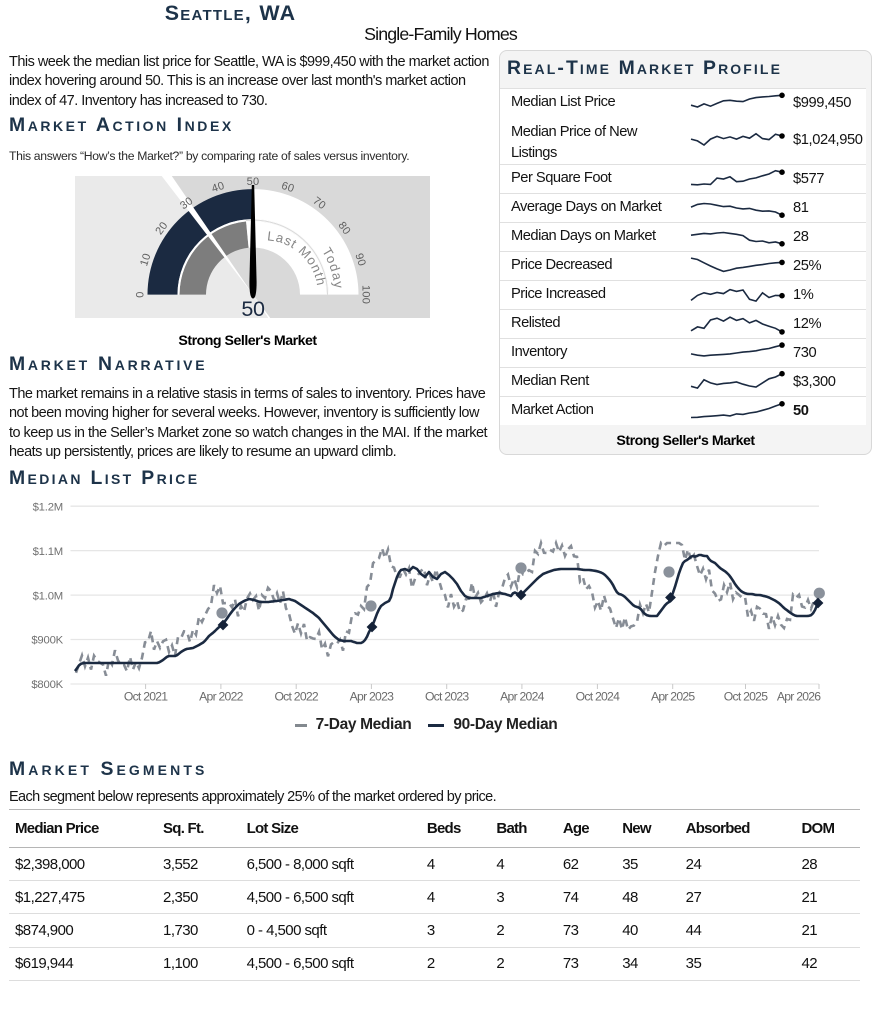 This screenshot has width=881, height=1024. What do you see at coordinates (221, 697) in the screenshot?
I see `svg-text: Apr 2022` at bounding box center [221, 697].